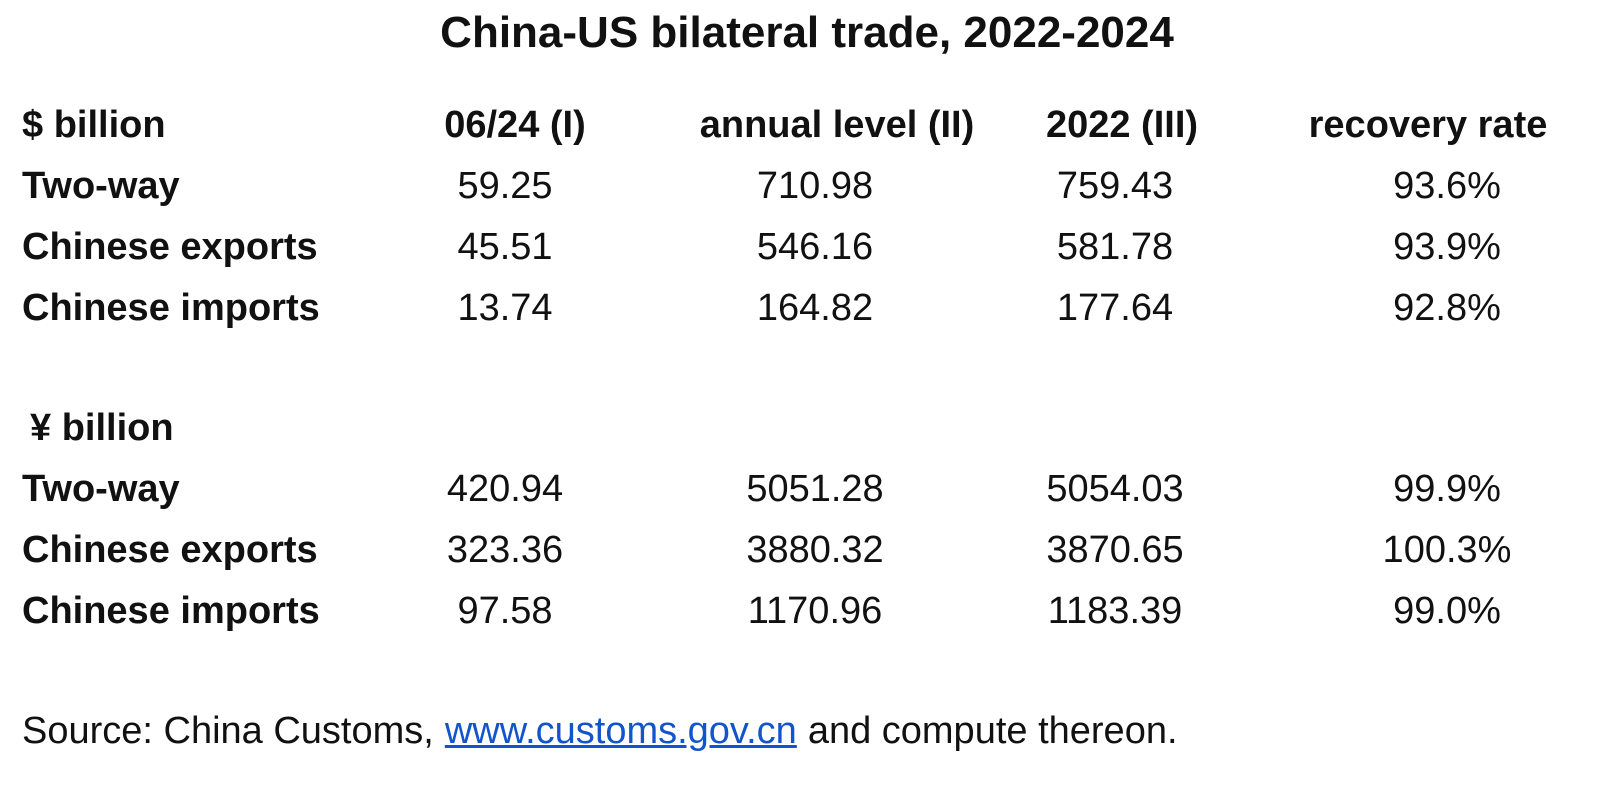 The image size is (1614, 793). I want to click on cell-value: 93.9%, so click(1447, 247).